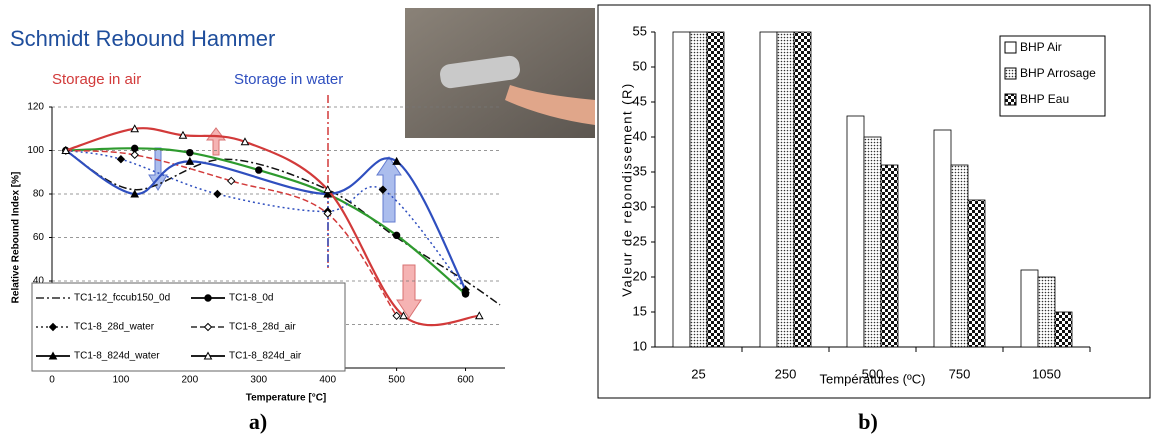 The height and width of the screenshot is (441, 1163). Describe the element at coordinates (52, 380) in the screenshot. I see `x-tick-label: 0` at that location.